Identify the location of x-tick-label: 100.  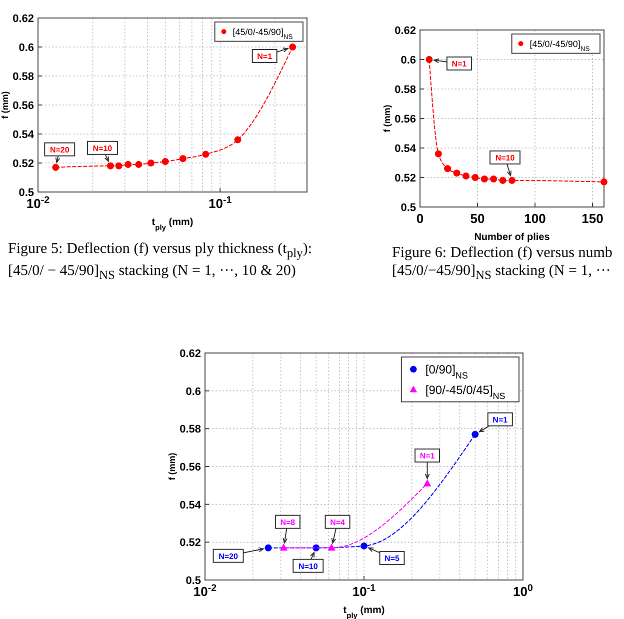
(535, 218).